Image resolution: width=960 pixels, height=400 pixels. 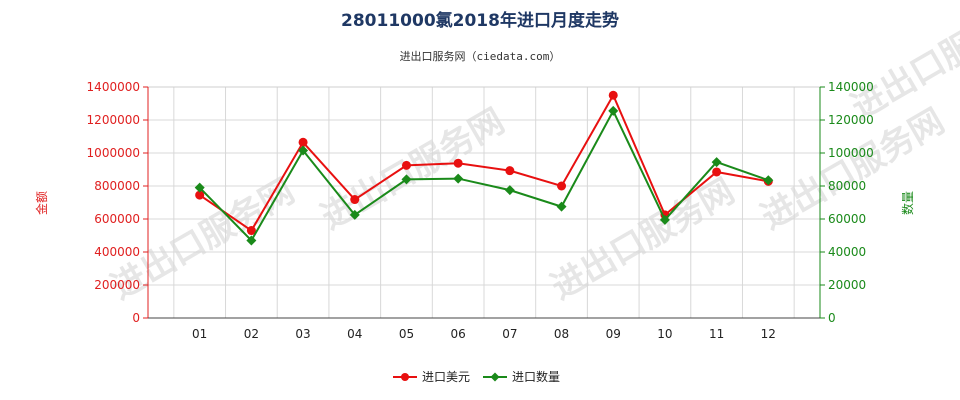 I want to click on y-tick-label-left: 200000, so click(x=117, y=285).